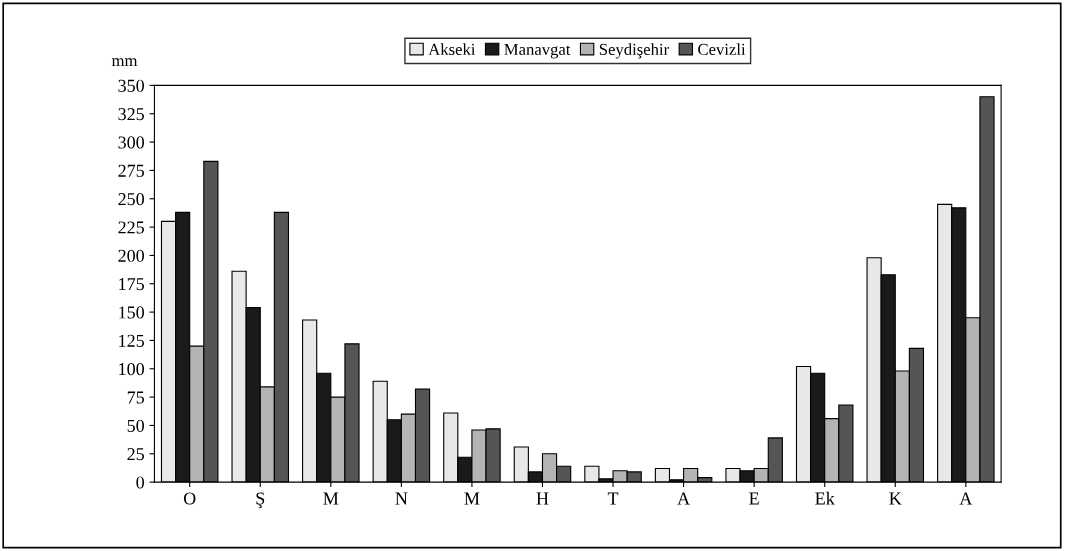 Image resolution: width=1065 pixels, height=551 pixels. Describe the element at coordinates (542, 498) in the screenshot. I see `x-tick-label: H` at that location.